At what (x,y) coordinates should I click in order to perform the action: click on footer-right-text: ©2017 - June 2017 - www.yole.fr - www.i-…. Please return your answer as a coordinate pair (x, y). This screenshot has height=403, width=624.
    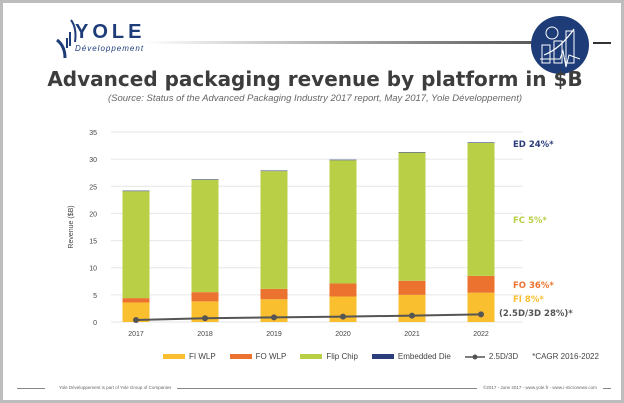
    Looking at the image, I should click on (540, 387).